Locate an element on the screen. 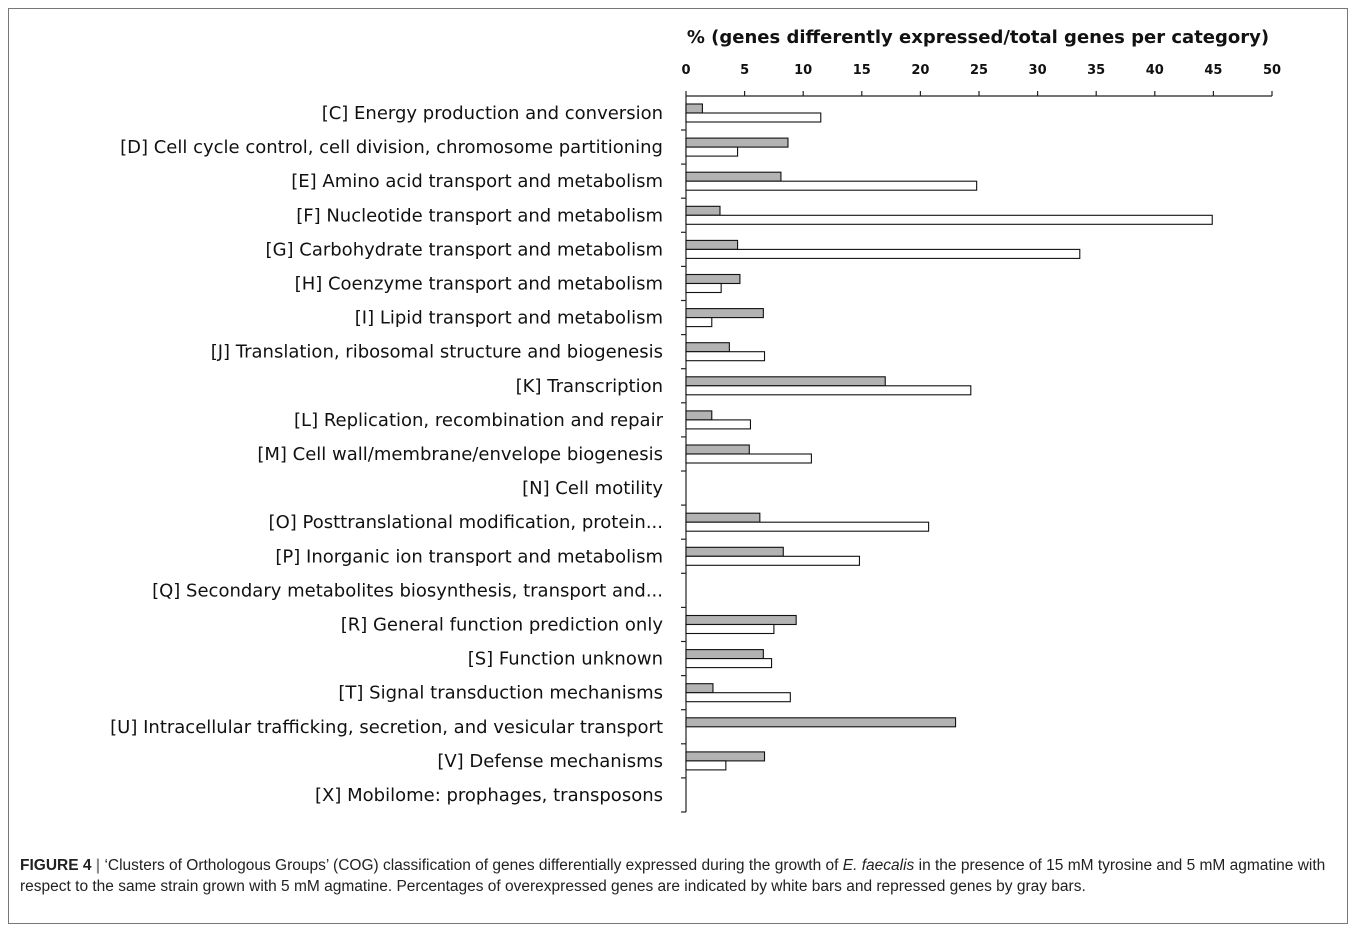  x-tick-label: 35 is located at coordinates (1096, 70).